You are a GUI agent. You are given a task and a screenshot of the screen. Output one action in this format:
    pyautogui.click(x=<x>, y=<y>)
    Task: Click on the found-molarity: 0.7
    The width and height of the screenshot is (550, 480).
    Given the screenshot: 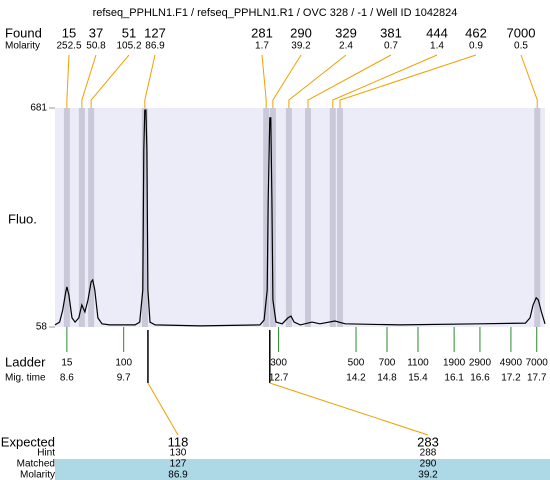 What is the action you would take?
    pyautogui.click(x=391, y=46)
    